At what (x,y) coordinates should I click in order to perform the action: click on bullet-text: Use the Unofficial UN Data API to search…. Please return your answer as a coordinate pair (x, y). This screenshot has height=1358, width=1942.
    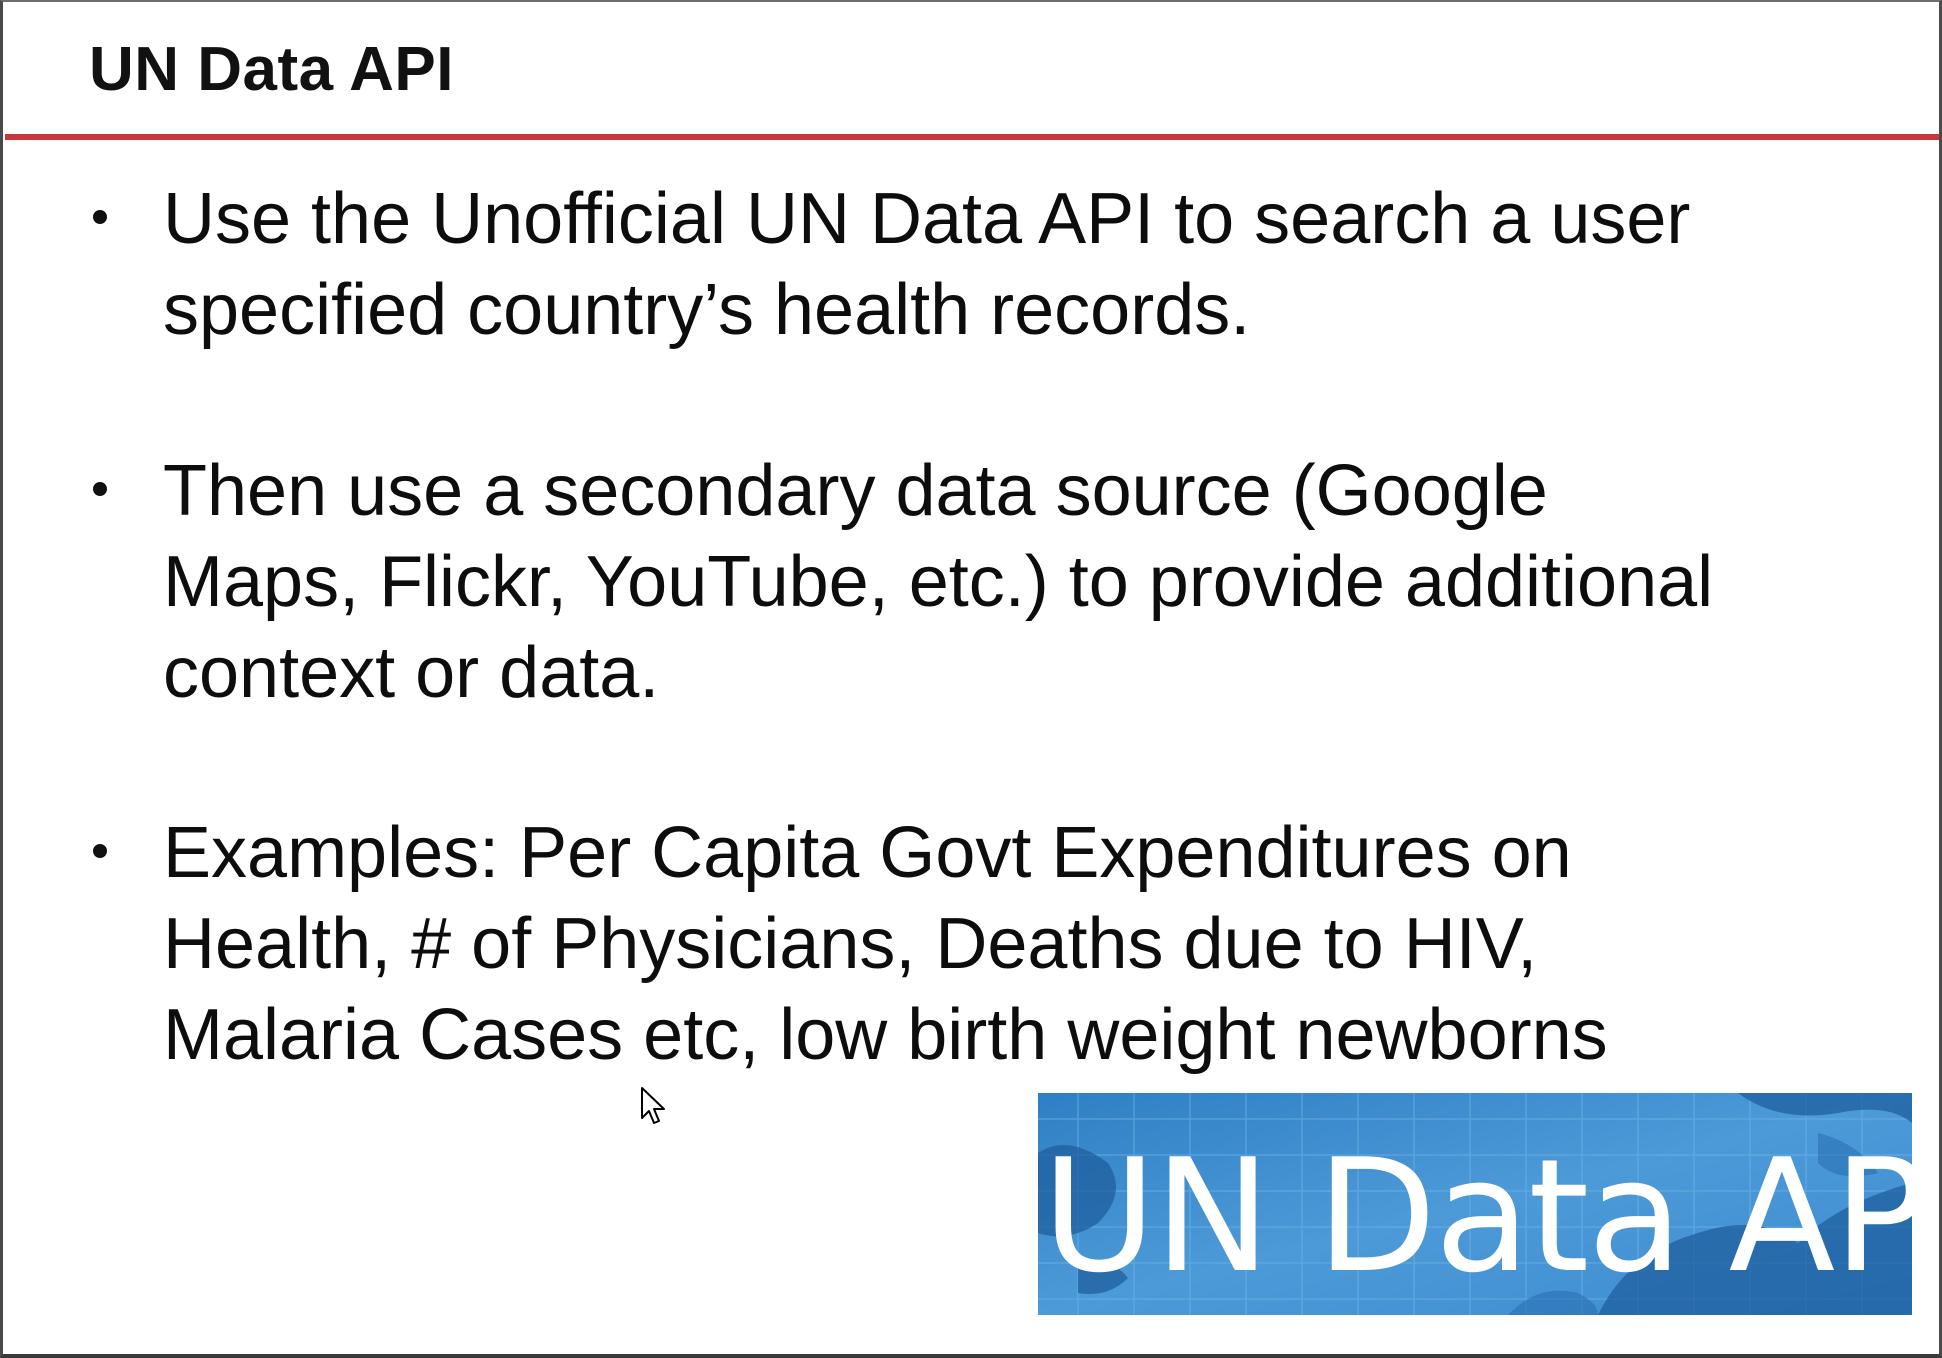
    Looking at the image, I should click on (927, 264).